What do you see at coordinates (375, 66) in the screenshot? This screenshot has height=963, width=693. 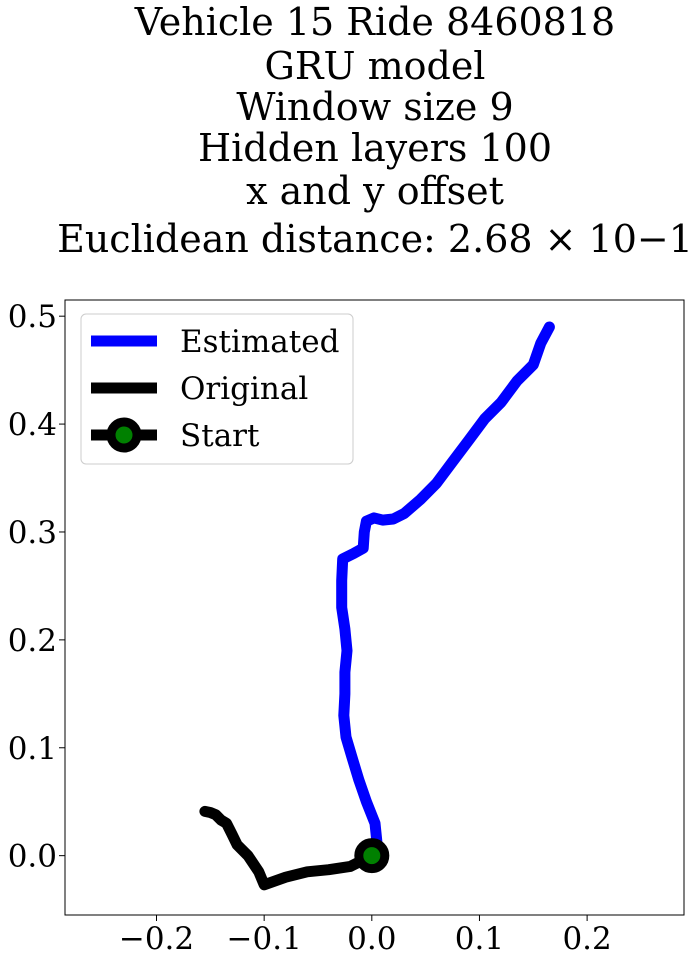 I see `title-line: GRU model` at bounding box center [375, 66].